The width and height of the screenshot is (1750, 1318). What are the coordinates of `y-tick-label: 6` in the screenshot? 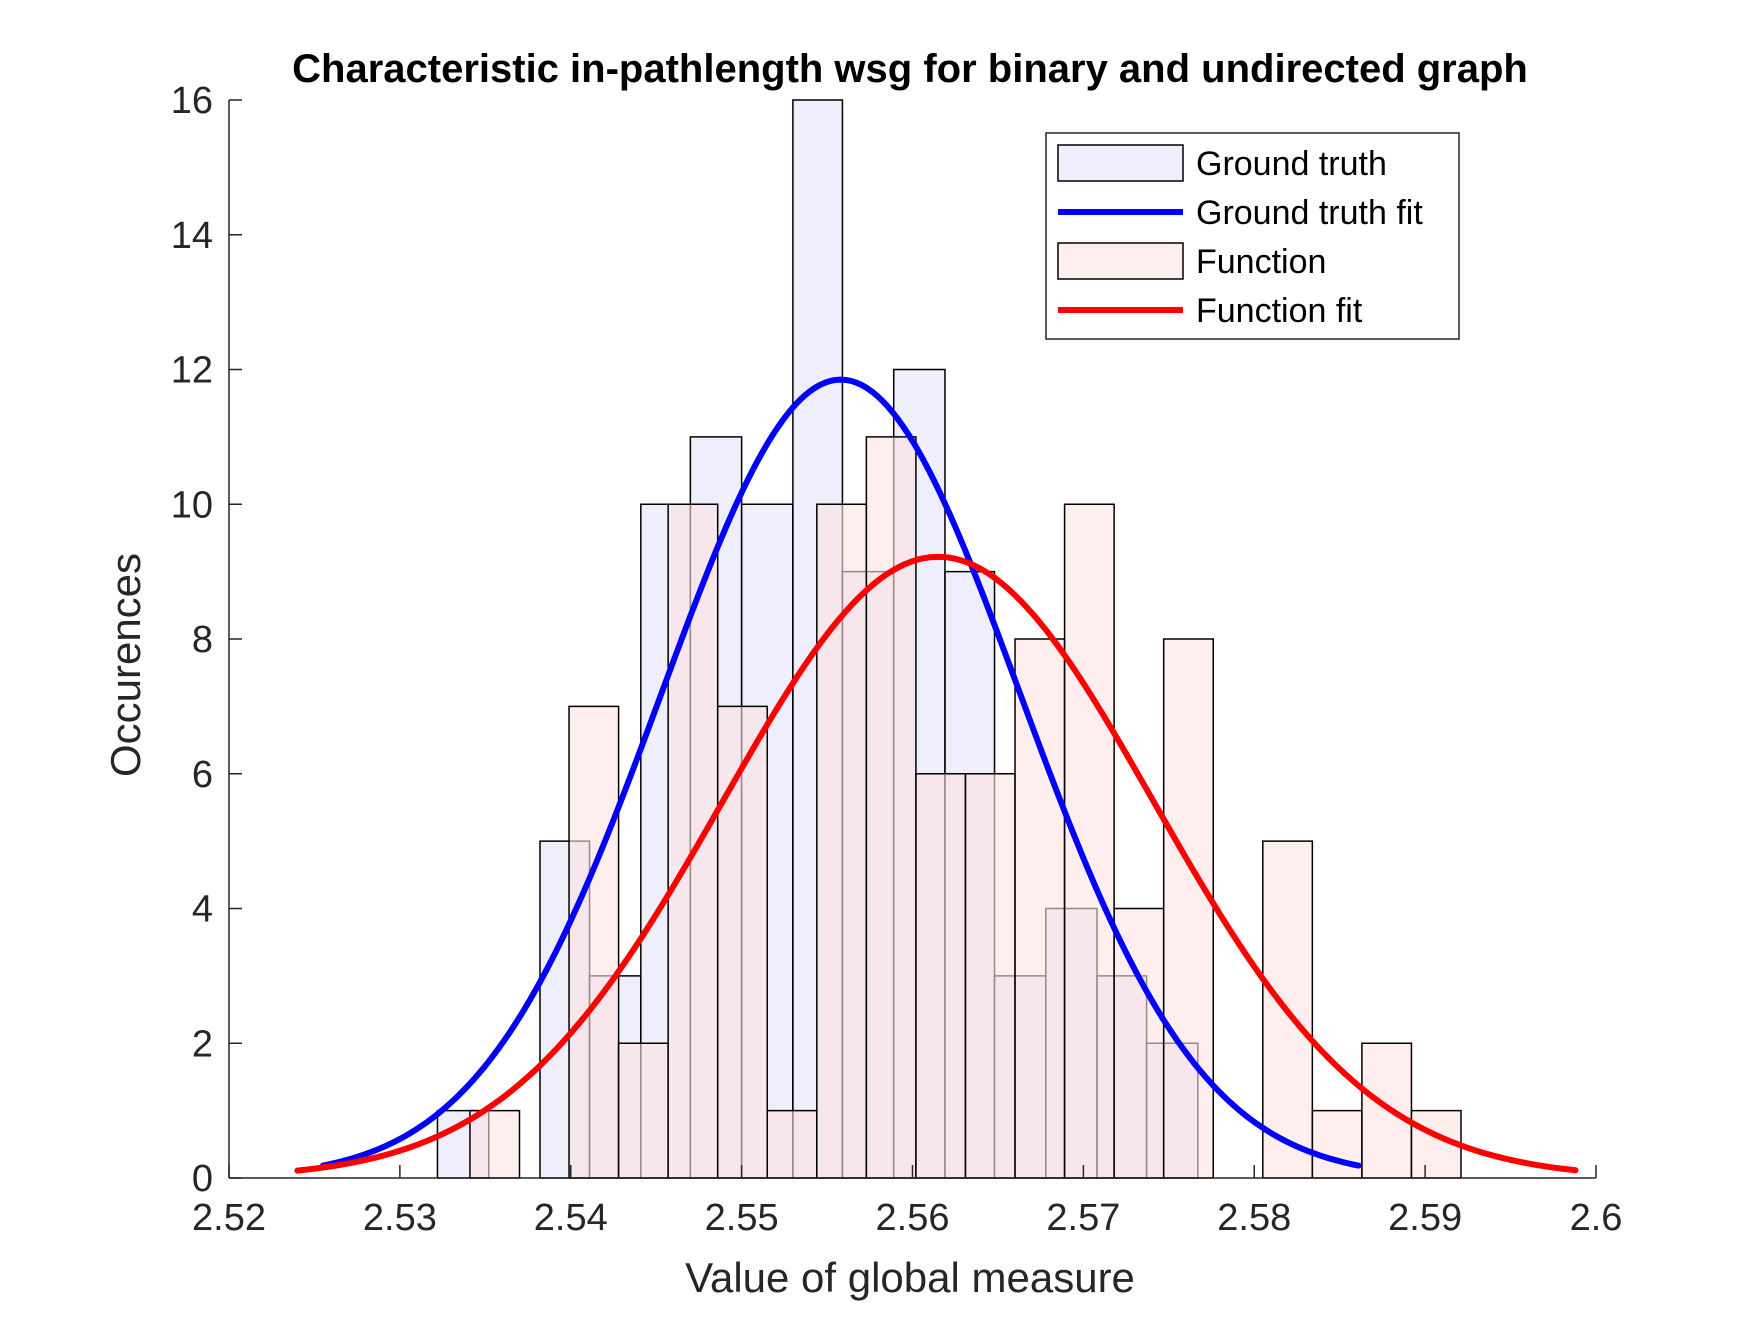 It's located at (202, 775).